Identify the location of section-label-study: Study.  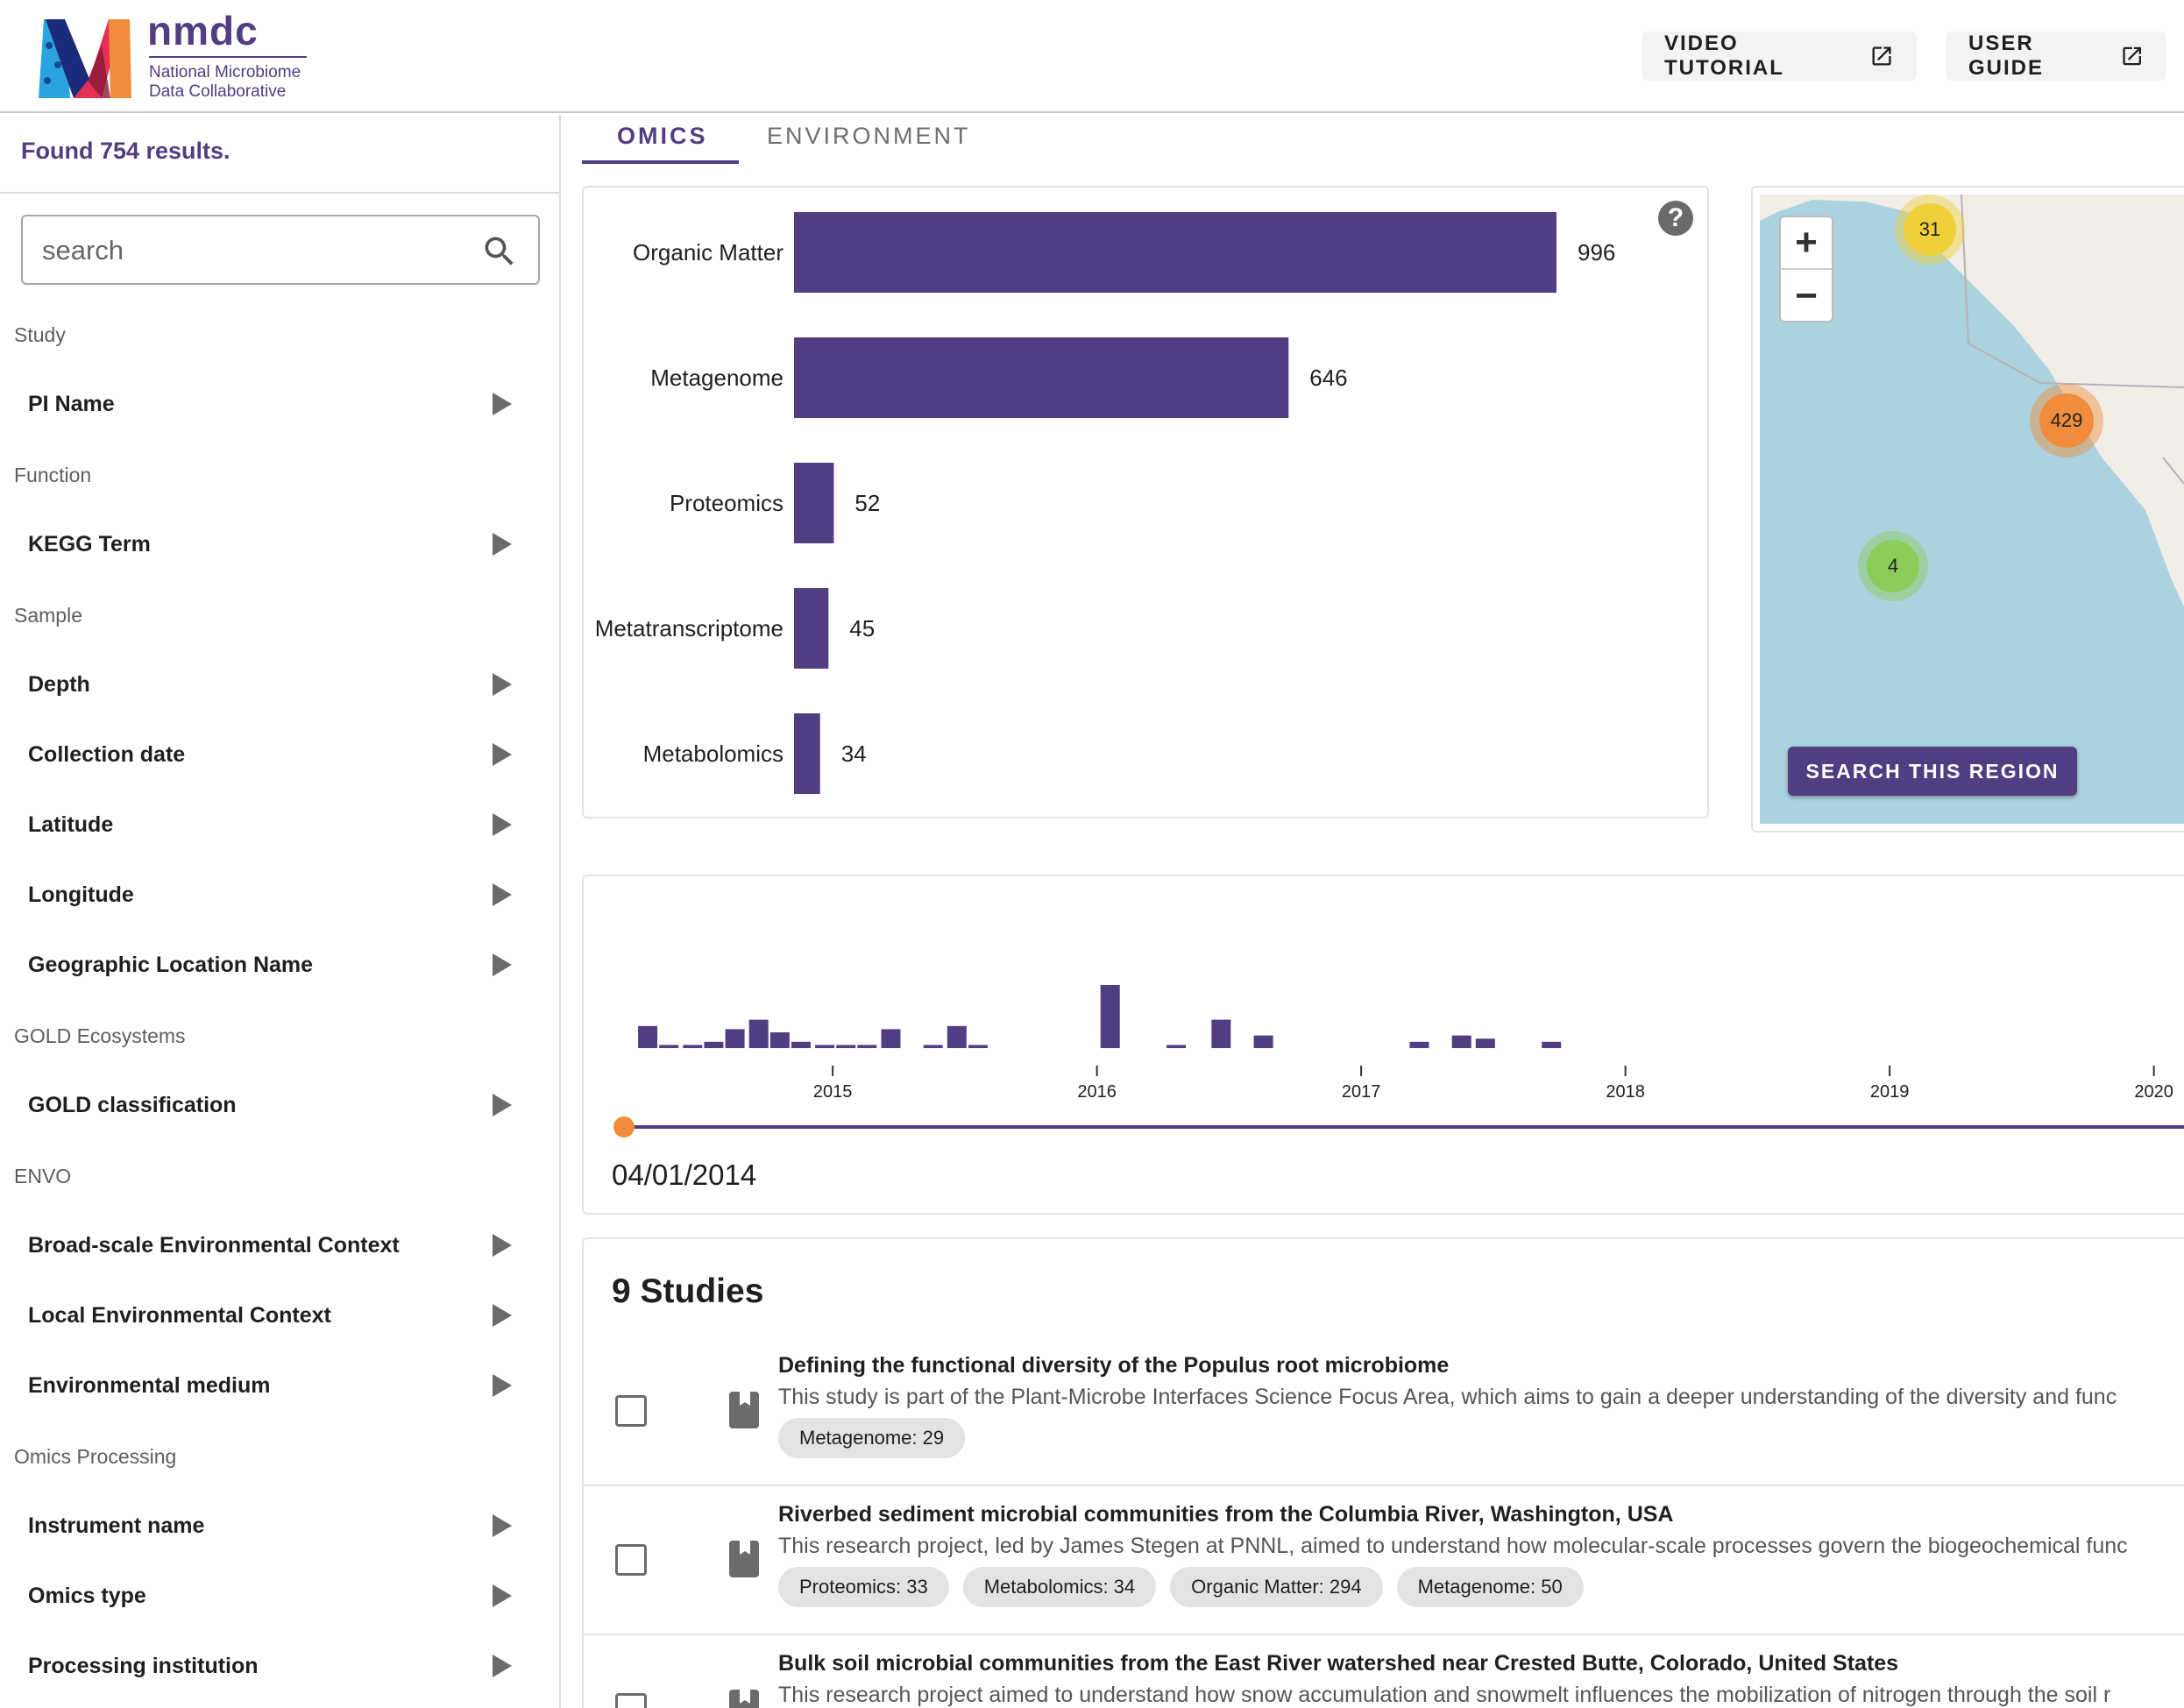
(40, 334).